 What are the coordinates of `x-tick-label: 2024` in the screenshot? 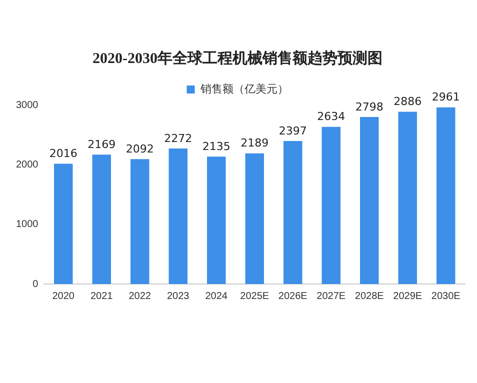 It's located at (216, 296).